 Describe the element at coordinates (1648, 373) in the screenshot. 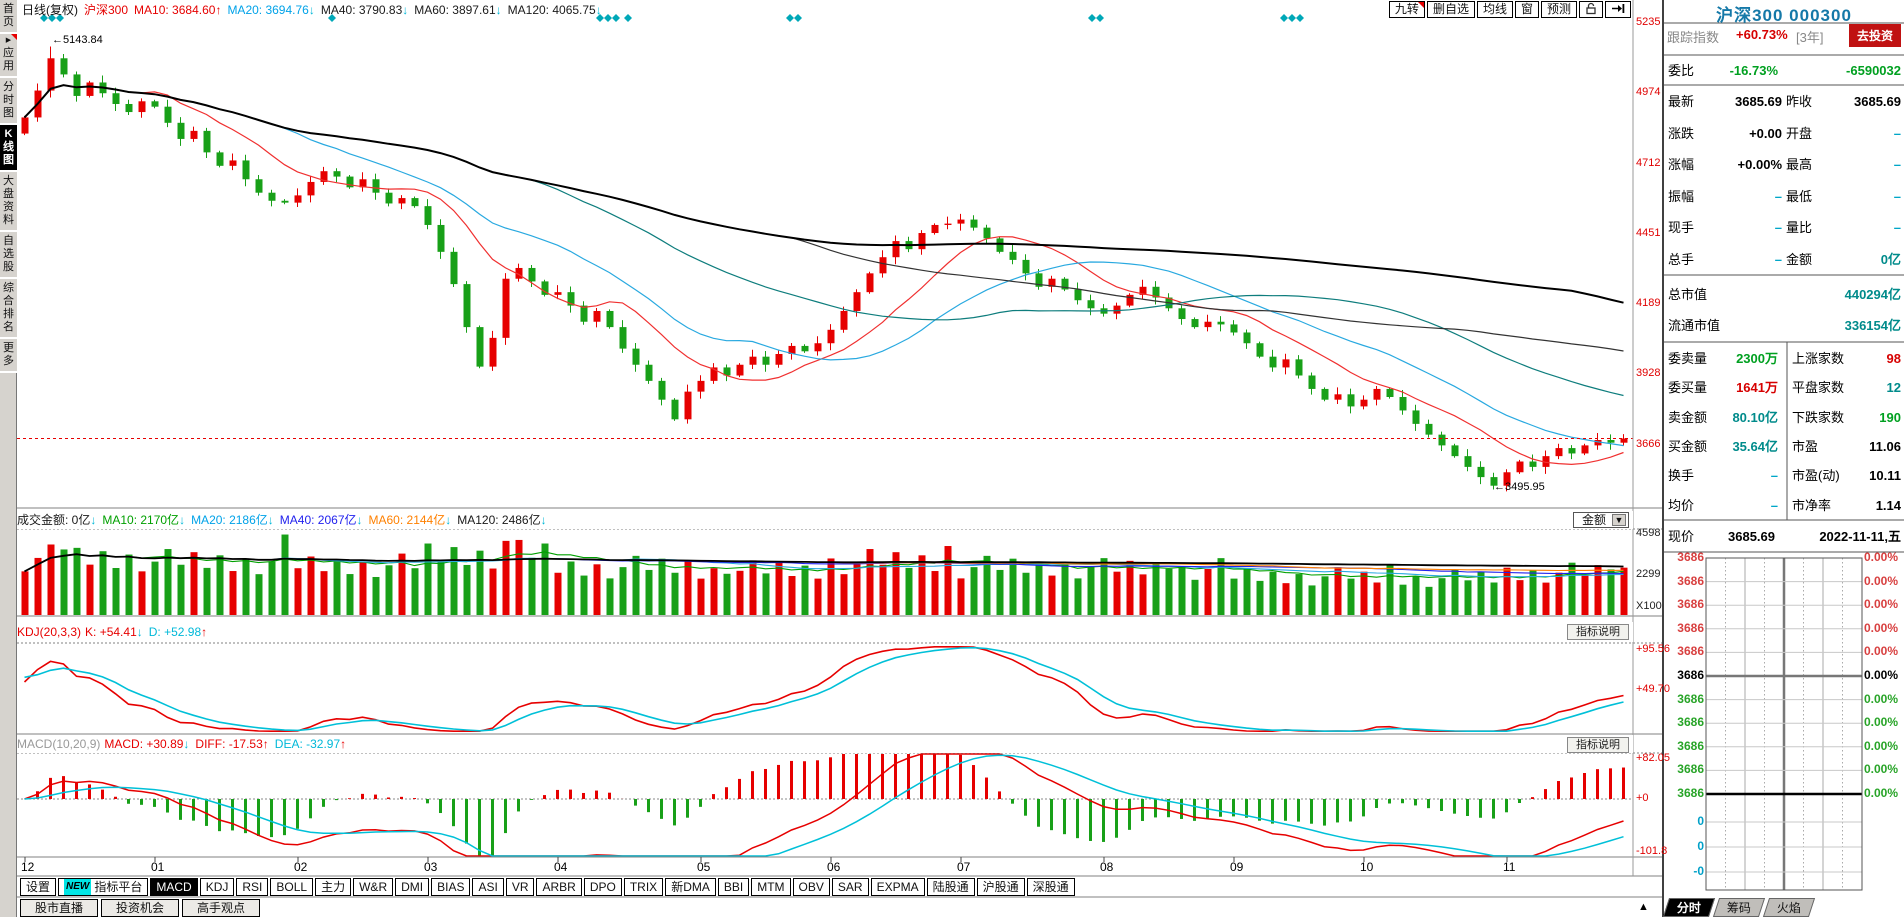

I see `axis-label: 3928` at that location.